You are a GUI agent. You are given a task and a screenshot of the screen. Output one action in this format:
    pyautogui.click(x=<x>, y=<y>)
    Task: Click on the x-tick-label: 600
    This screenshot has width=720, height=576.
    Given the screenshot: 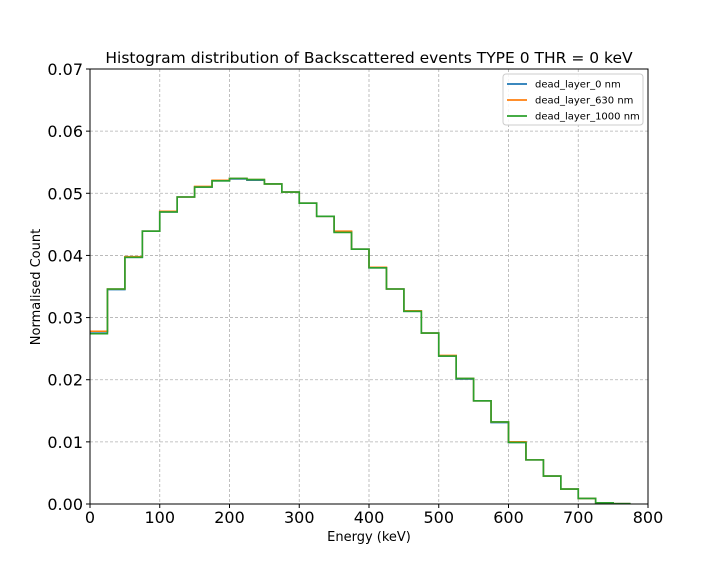 What is the action you would take?
    pyautogui.click(x=508, y=517)
    